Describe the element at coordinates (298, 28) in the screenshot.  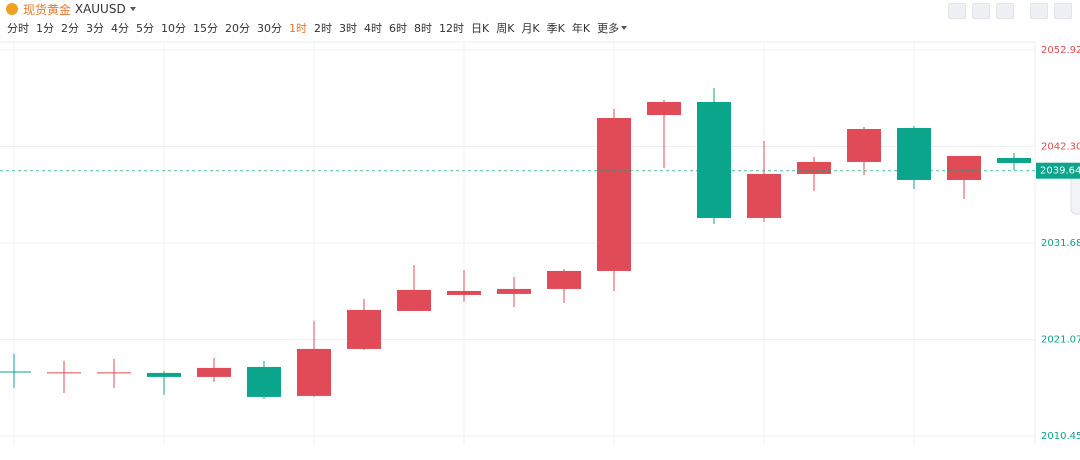
I see `period-option: 1时` at that location.